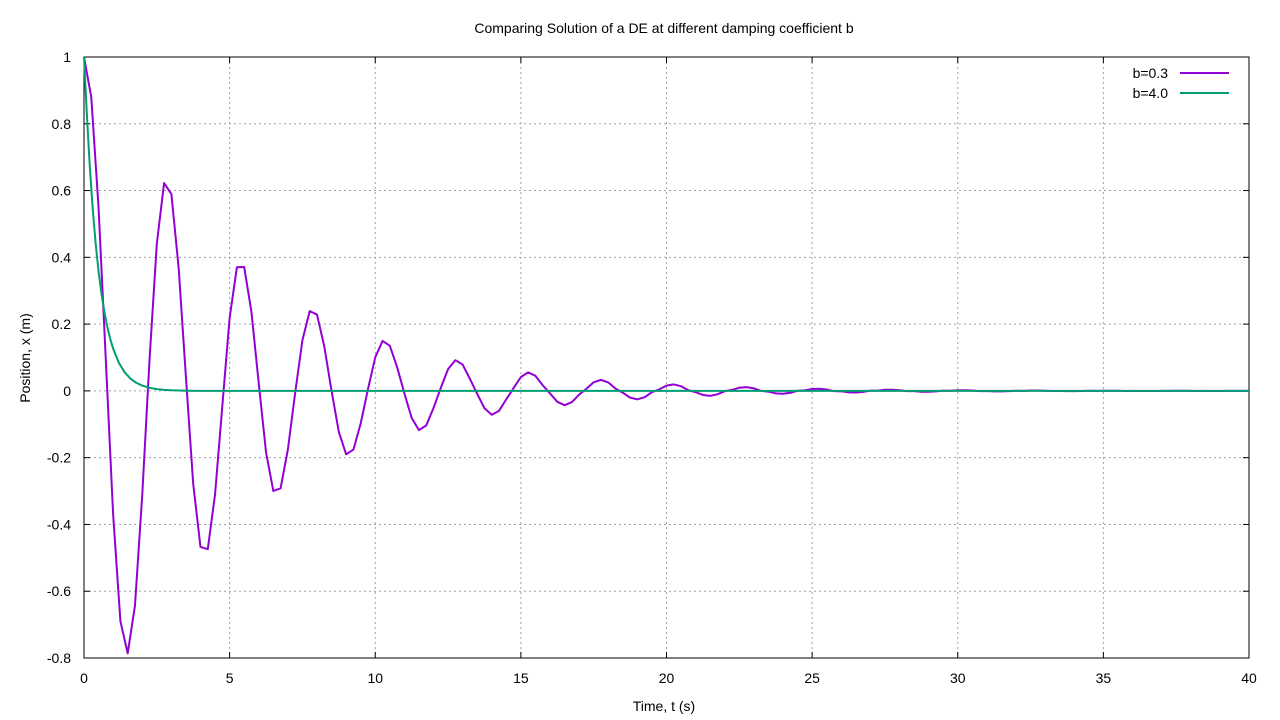  What do you see at coordinates (664, 706) in the screenshot?
I see `x-axis-label: Time, t (s)` at bounding box center [664, 706].